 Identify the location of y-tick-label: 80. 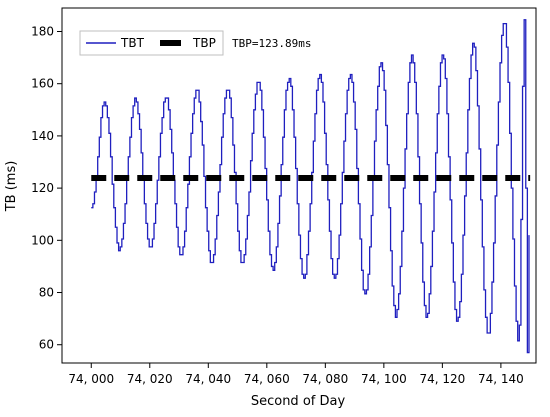
(46, 293).